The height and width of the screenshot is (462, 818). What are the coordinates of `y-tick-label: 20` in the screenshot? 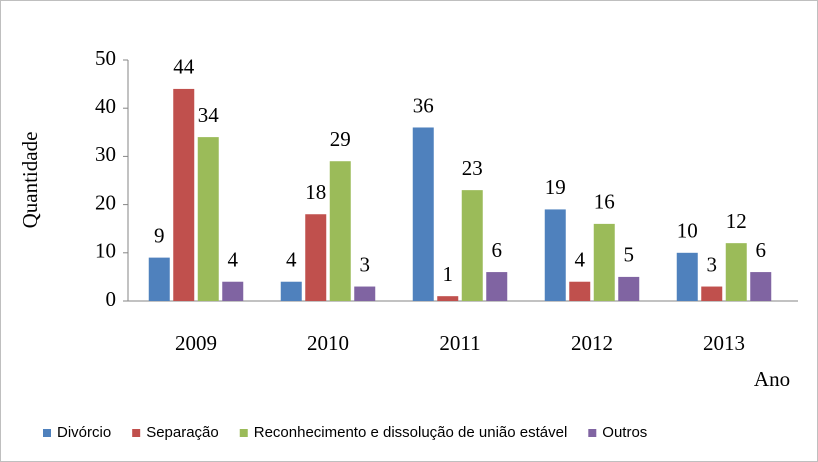 It's located at (105, 202).